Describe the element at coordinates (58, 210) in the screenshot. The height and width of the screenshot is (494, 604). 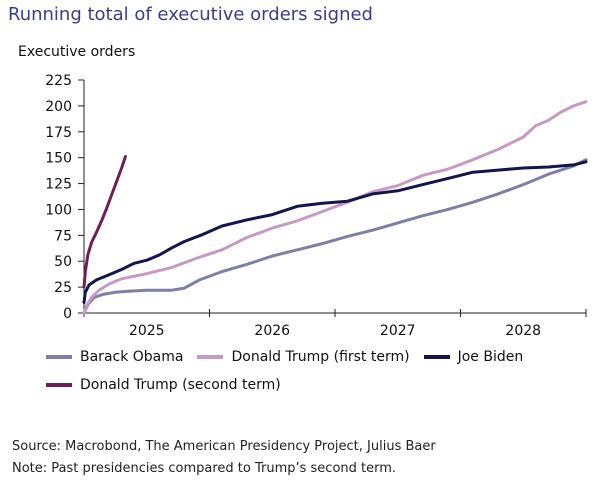
I see `y-tick-label: 100` at that location.